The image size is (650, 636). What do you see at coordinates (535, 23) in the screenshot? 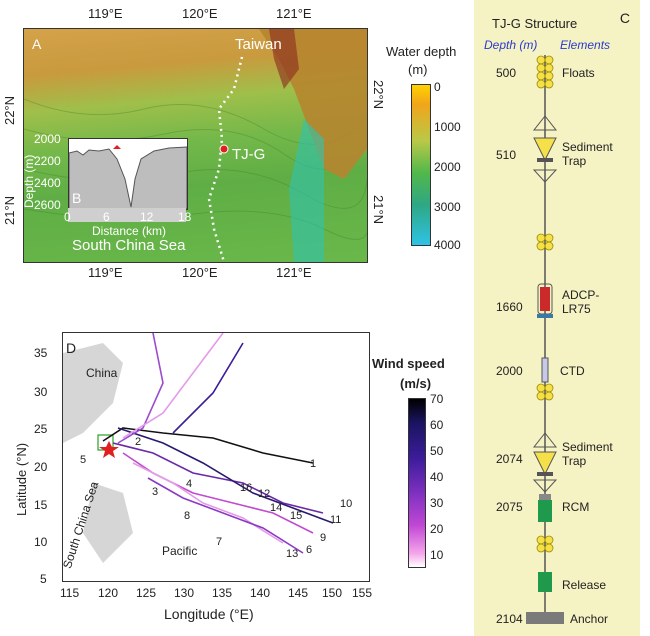
I see `panel-c-title: TJ-G Structure` at bounding box center [535, 23].